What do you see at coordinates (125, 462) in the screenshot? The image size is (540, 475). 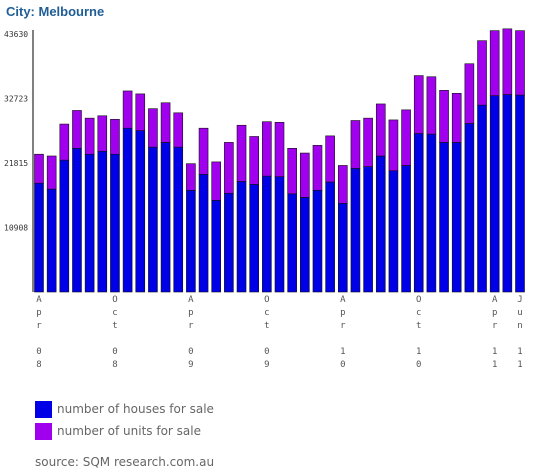 I see `source-note: source: SQM research.com.au` at bounding box center [125, 462].